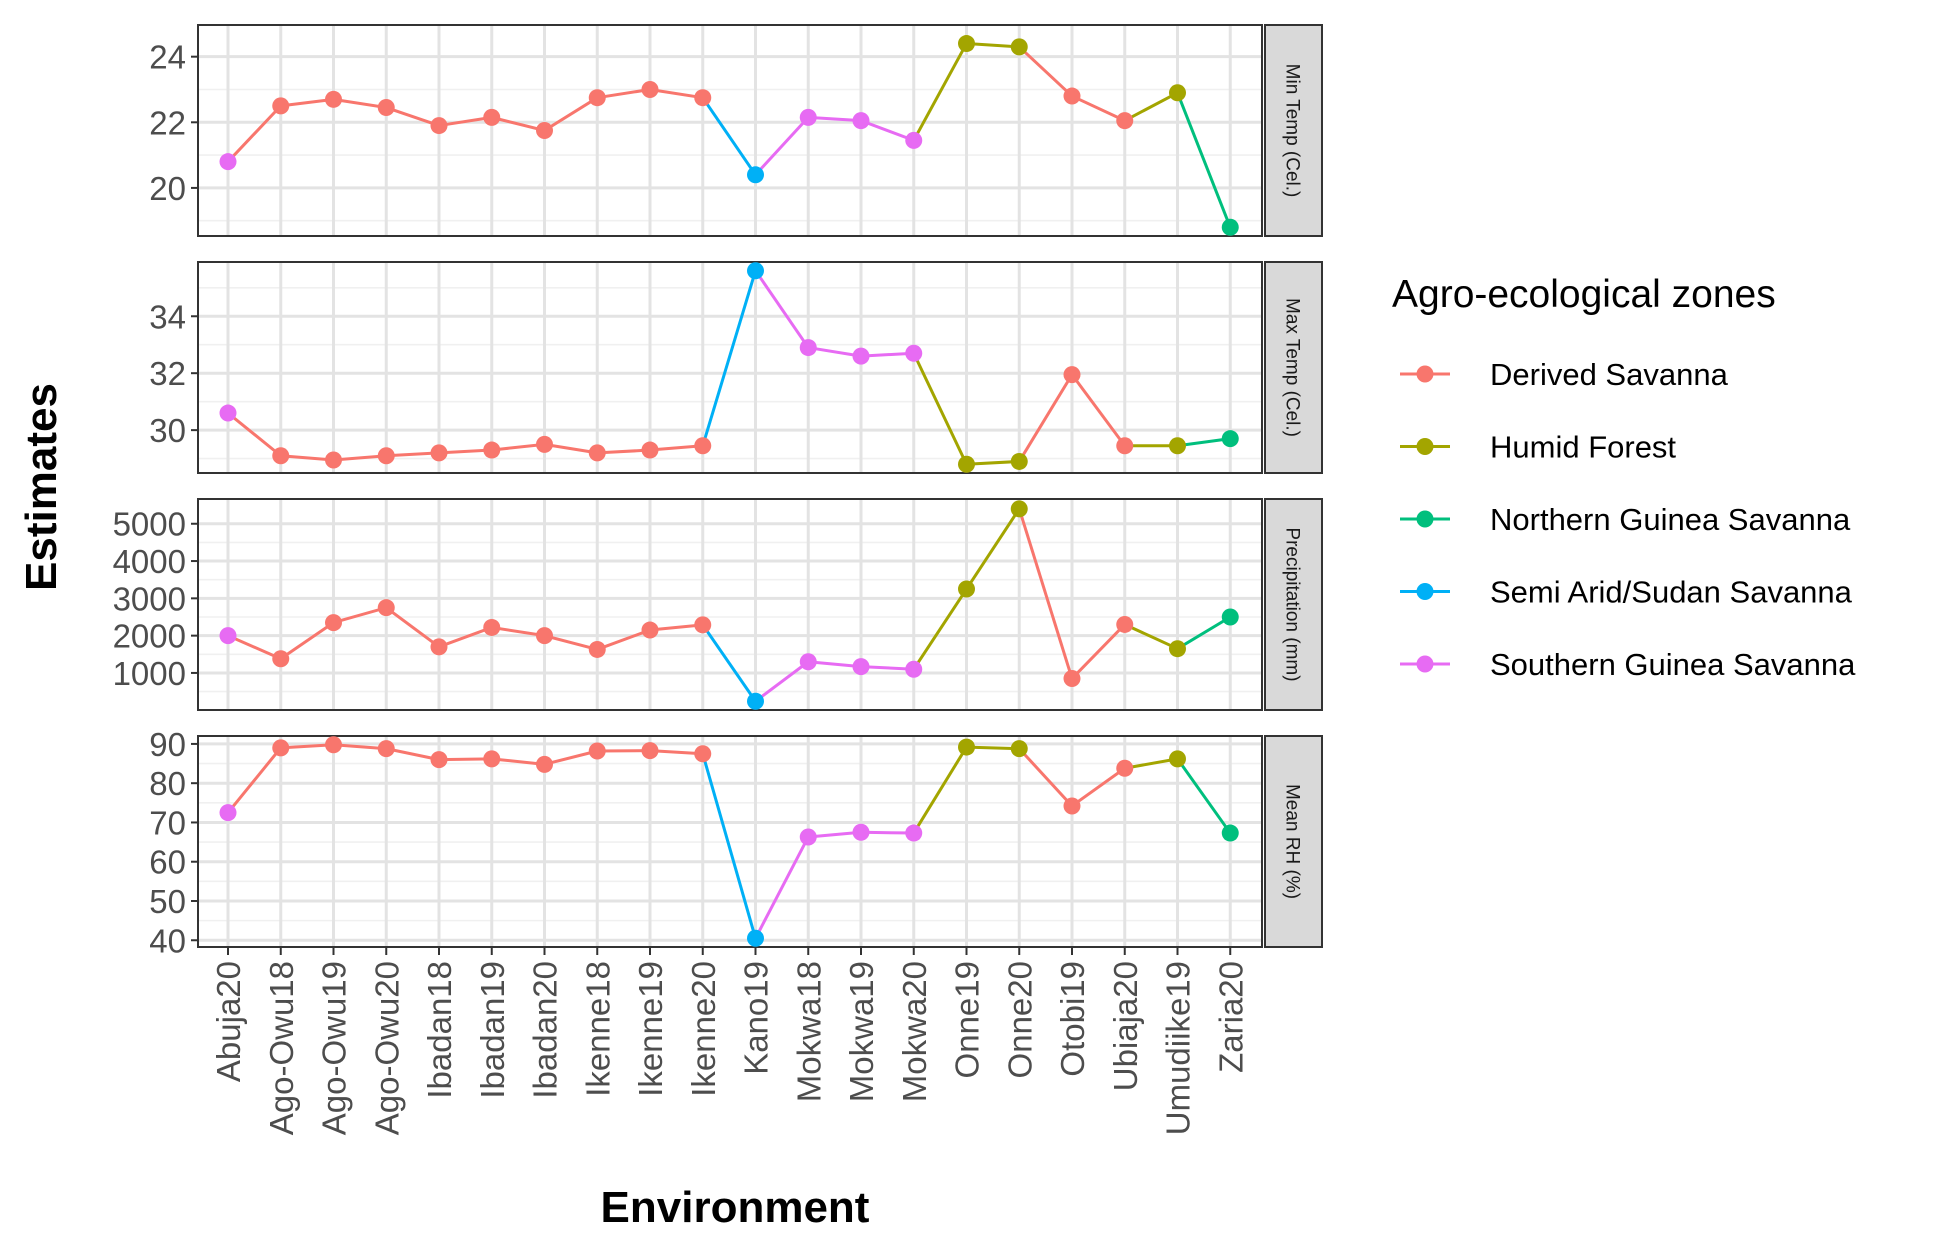 This screenshot has height=1260, width=1950. What do you see at coordinates (149, 673) in the screenshot?
I see `y-tick-label: 1000` at bounding box center [149, 673].